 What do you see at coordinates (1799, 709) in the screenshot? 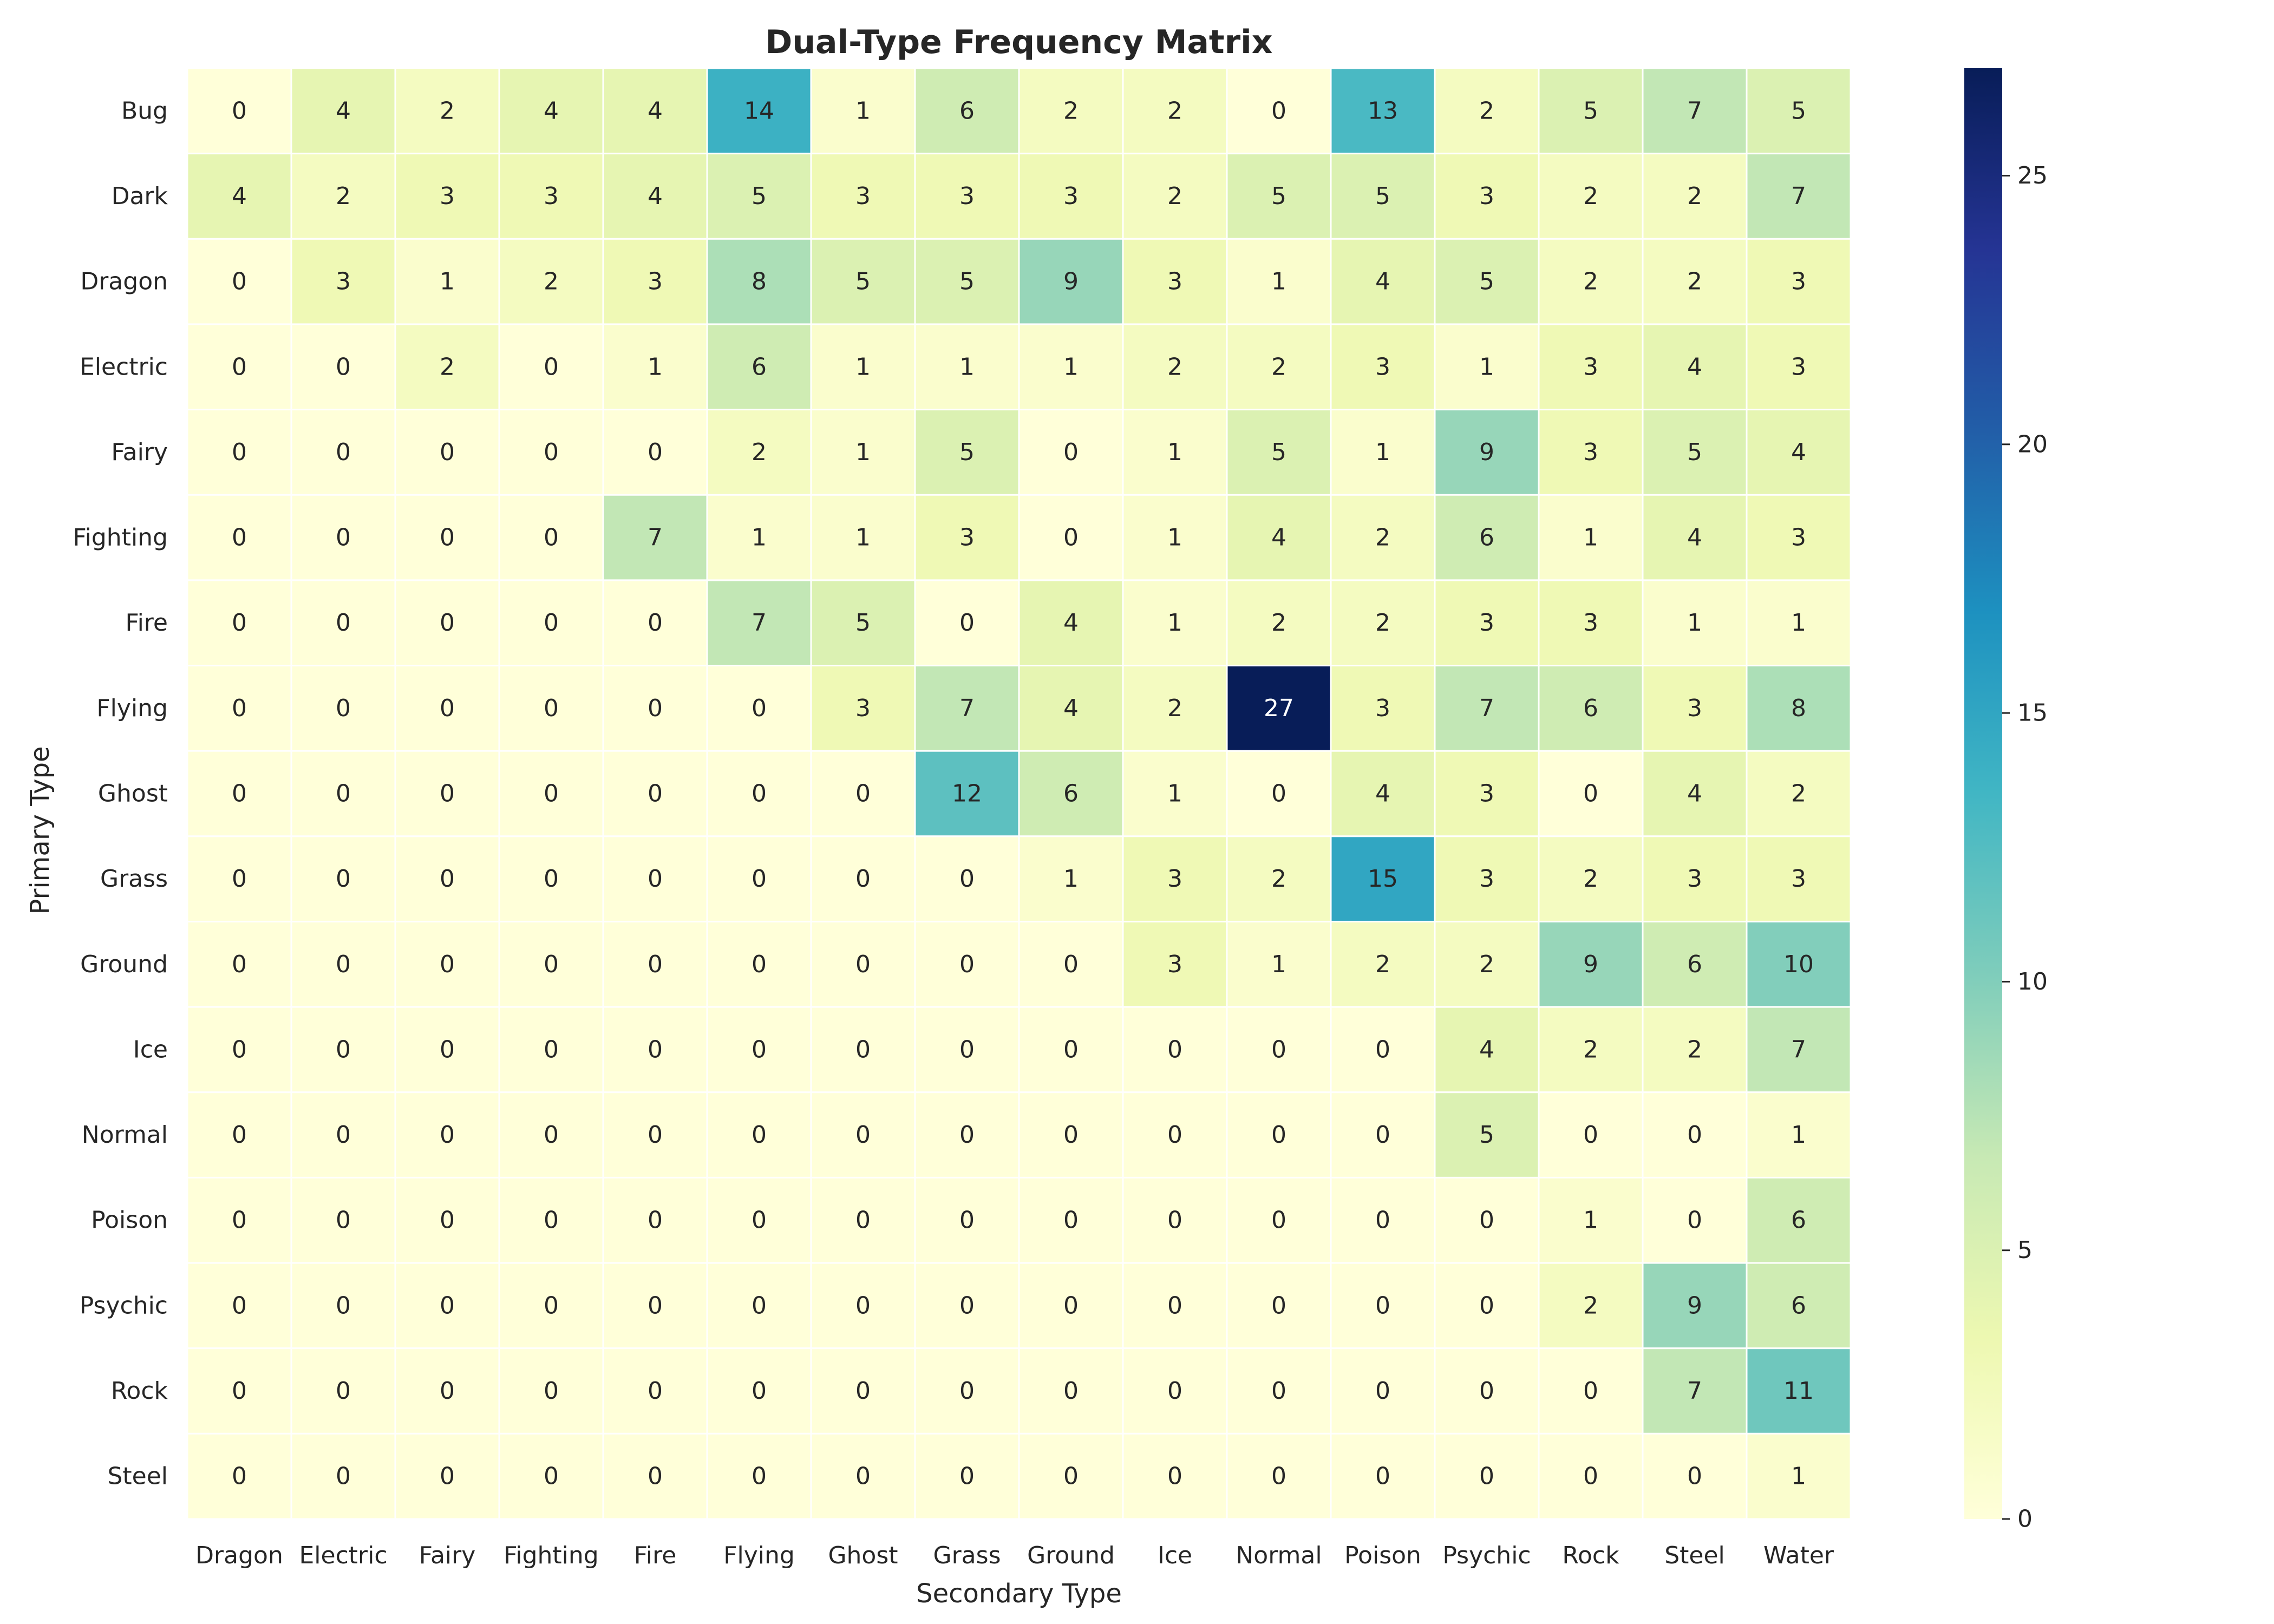
I see `cell-value-label: 8` at bounding box center [1799, 709].